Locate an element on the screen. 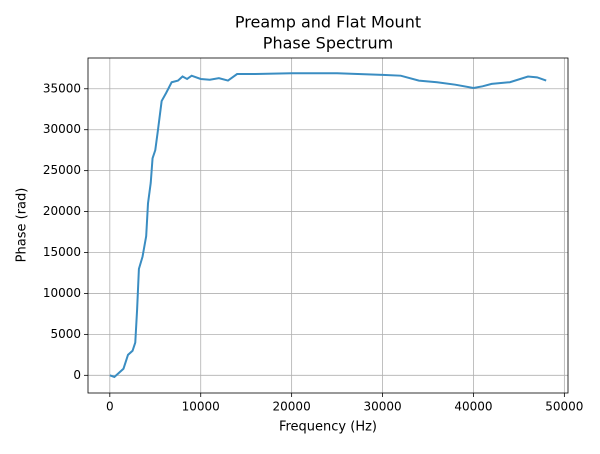 This screenshot has width=600, height=454. chart-subtitle: Phase Spectrum is located at coordinates (328, 43).